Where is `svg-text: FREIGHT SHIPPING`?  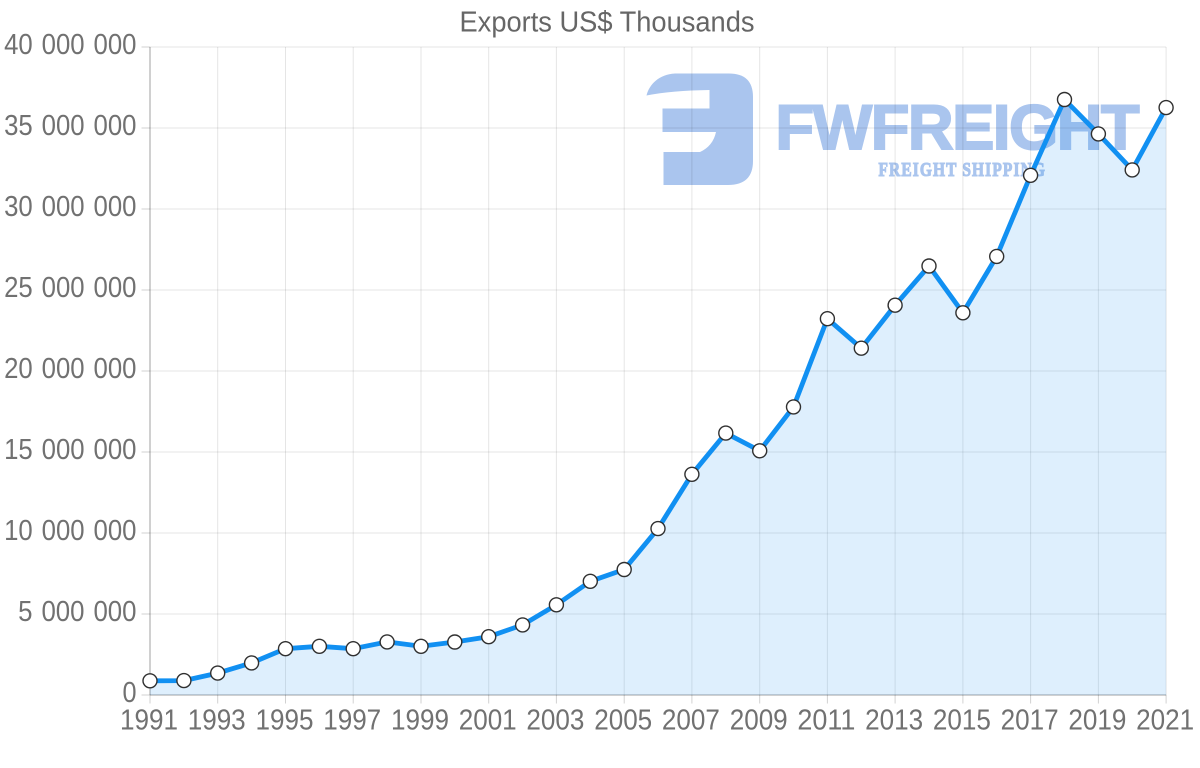
svg-text: FREIGHT SHIPPING is located at coordinates (963, 170).